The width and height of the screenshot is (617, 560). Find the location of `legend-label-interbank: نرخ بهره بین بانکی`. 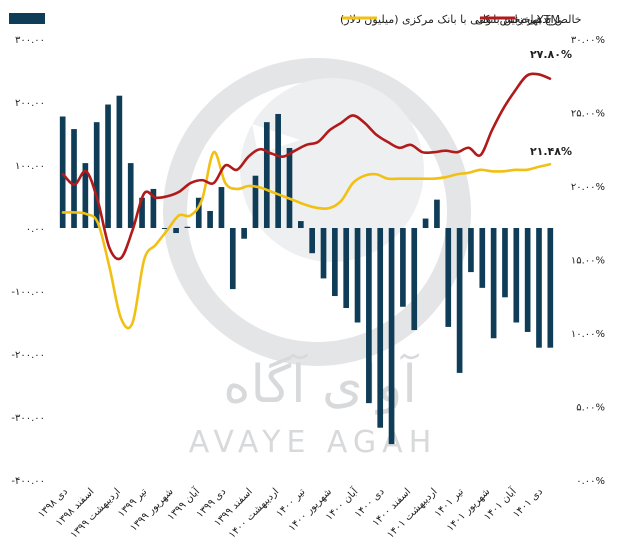

legend-label-interbank: نرخ بهره بین بانکی is located at coordinates (518, 19).